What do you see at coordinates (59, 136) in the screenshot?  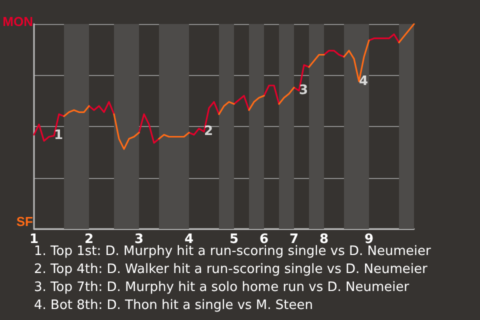 I see `annotation: 1` at bounding box center [59, 136].